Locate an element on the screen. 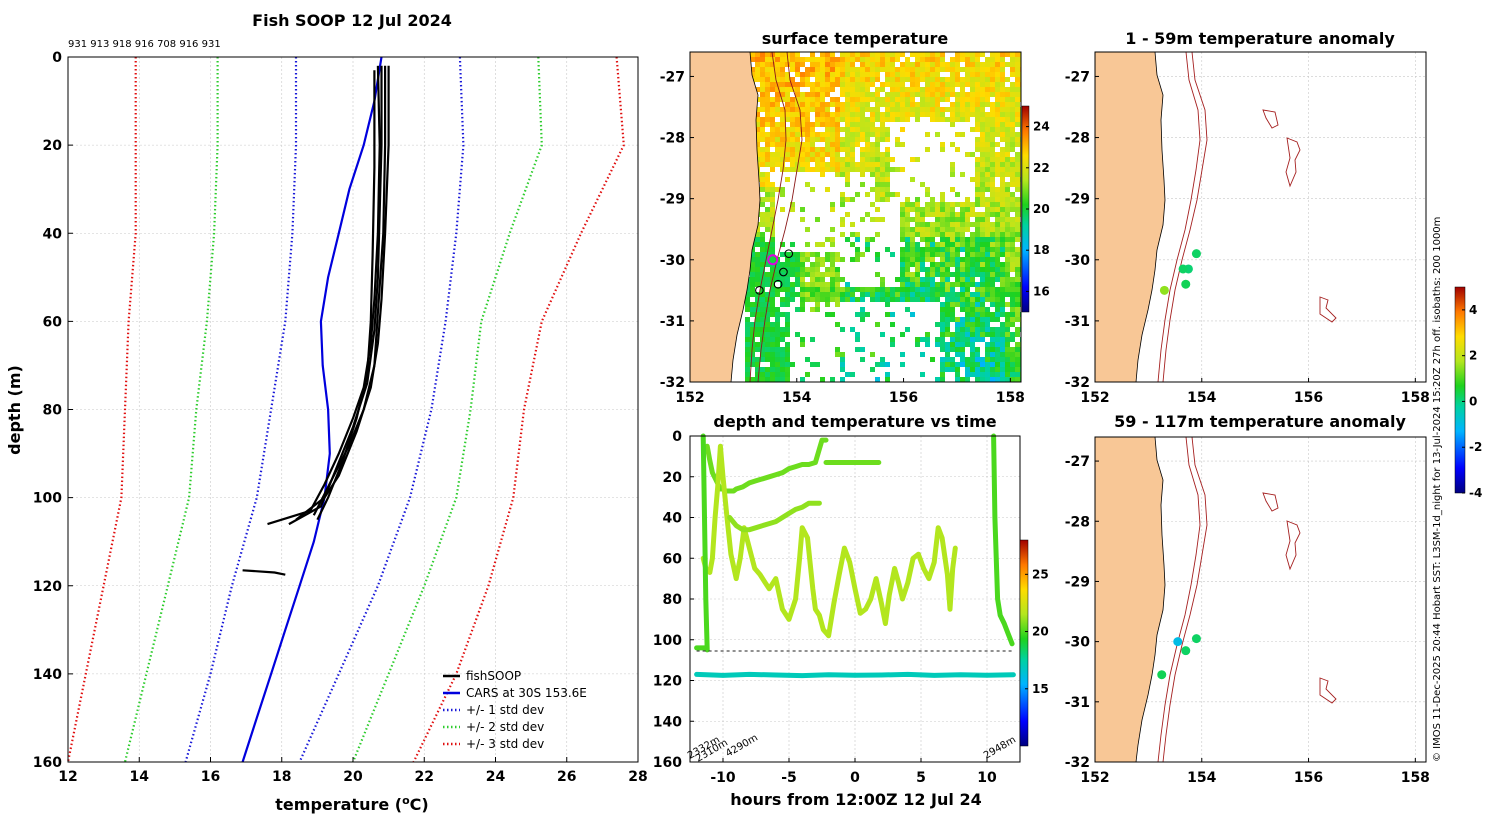 The image size is (1500, 820). profile-xlabel: temperature (oC) is located at coordinates (351, 804).